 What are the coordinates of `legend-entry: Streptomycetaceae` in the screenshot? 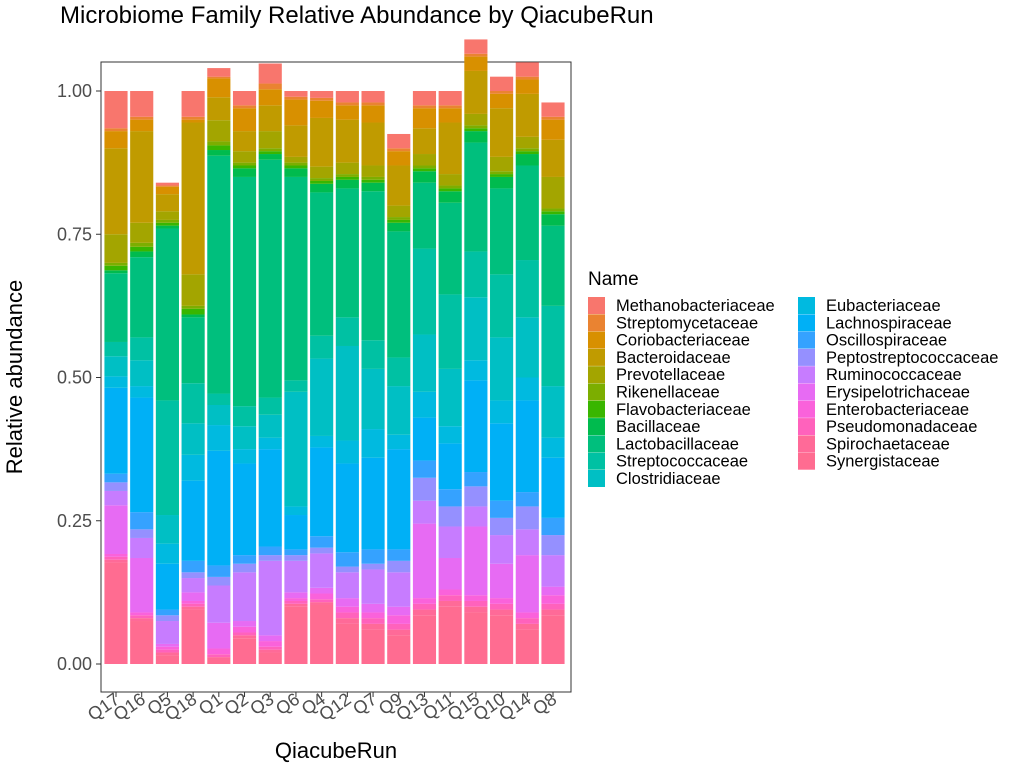 It's located at (687, 323).